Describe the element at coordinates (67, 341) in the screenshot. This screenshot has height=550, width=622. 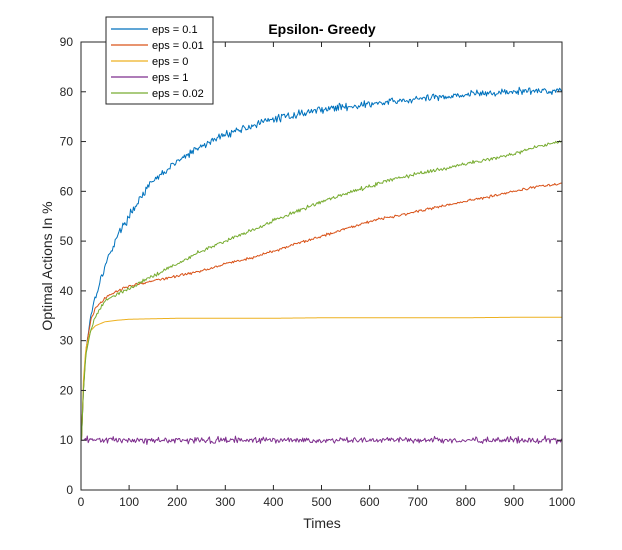
I see `y-tick-label: 30` at that location.